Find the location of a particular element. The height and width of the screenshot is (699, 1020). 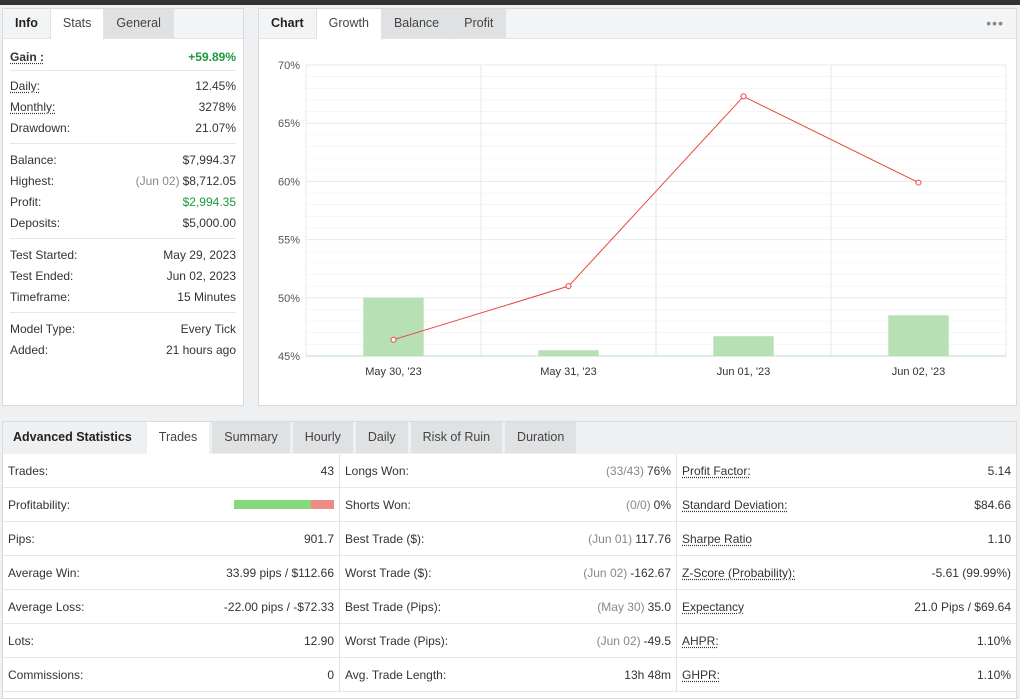

info-label: Model Type: is located at coordinates (43, 328).